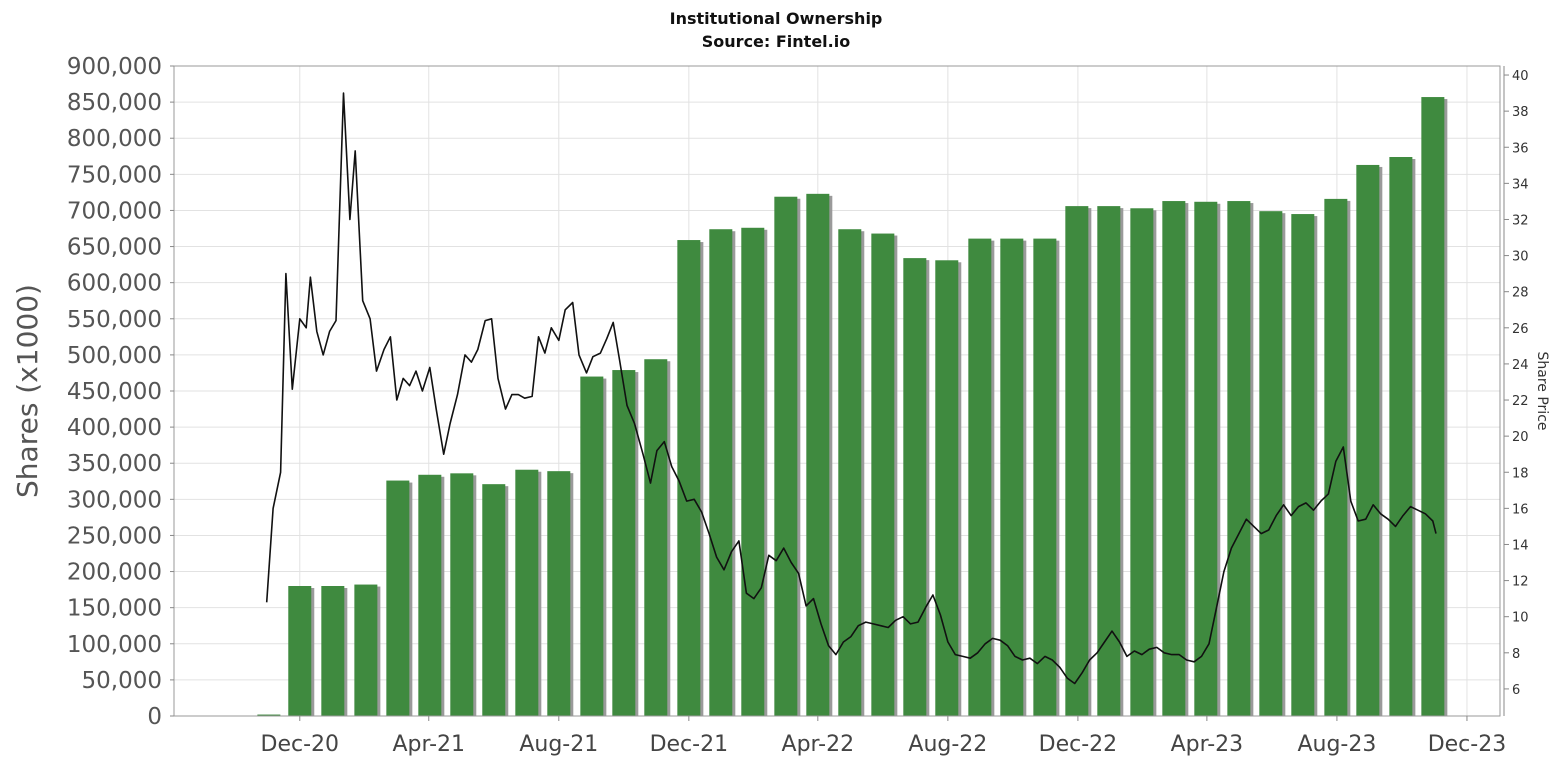  Describe the element at coordinates (114, 536) in the screenshot. I see `y-tick-label: 250,000` at that location.